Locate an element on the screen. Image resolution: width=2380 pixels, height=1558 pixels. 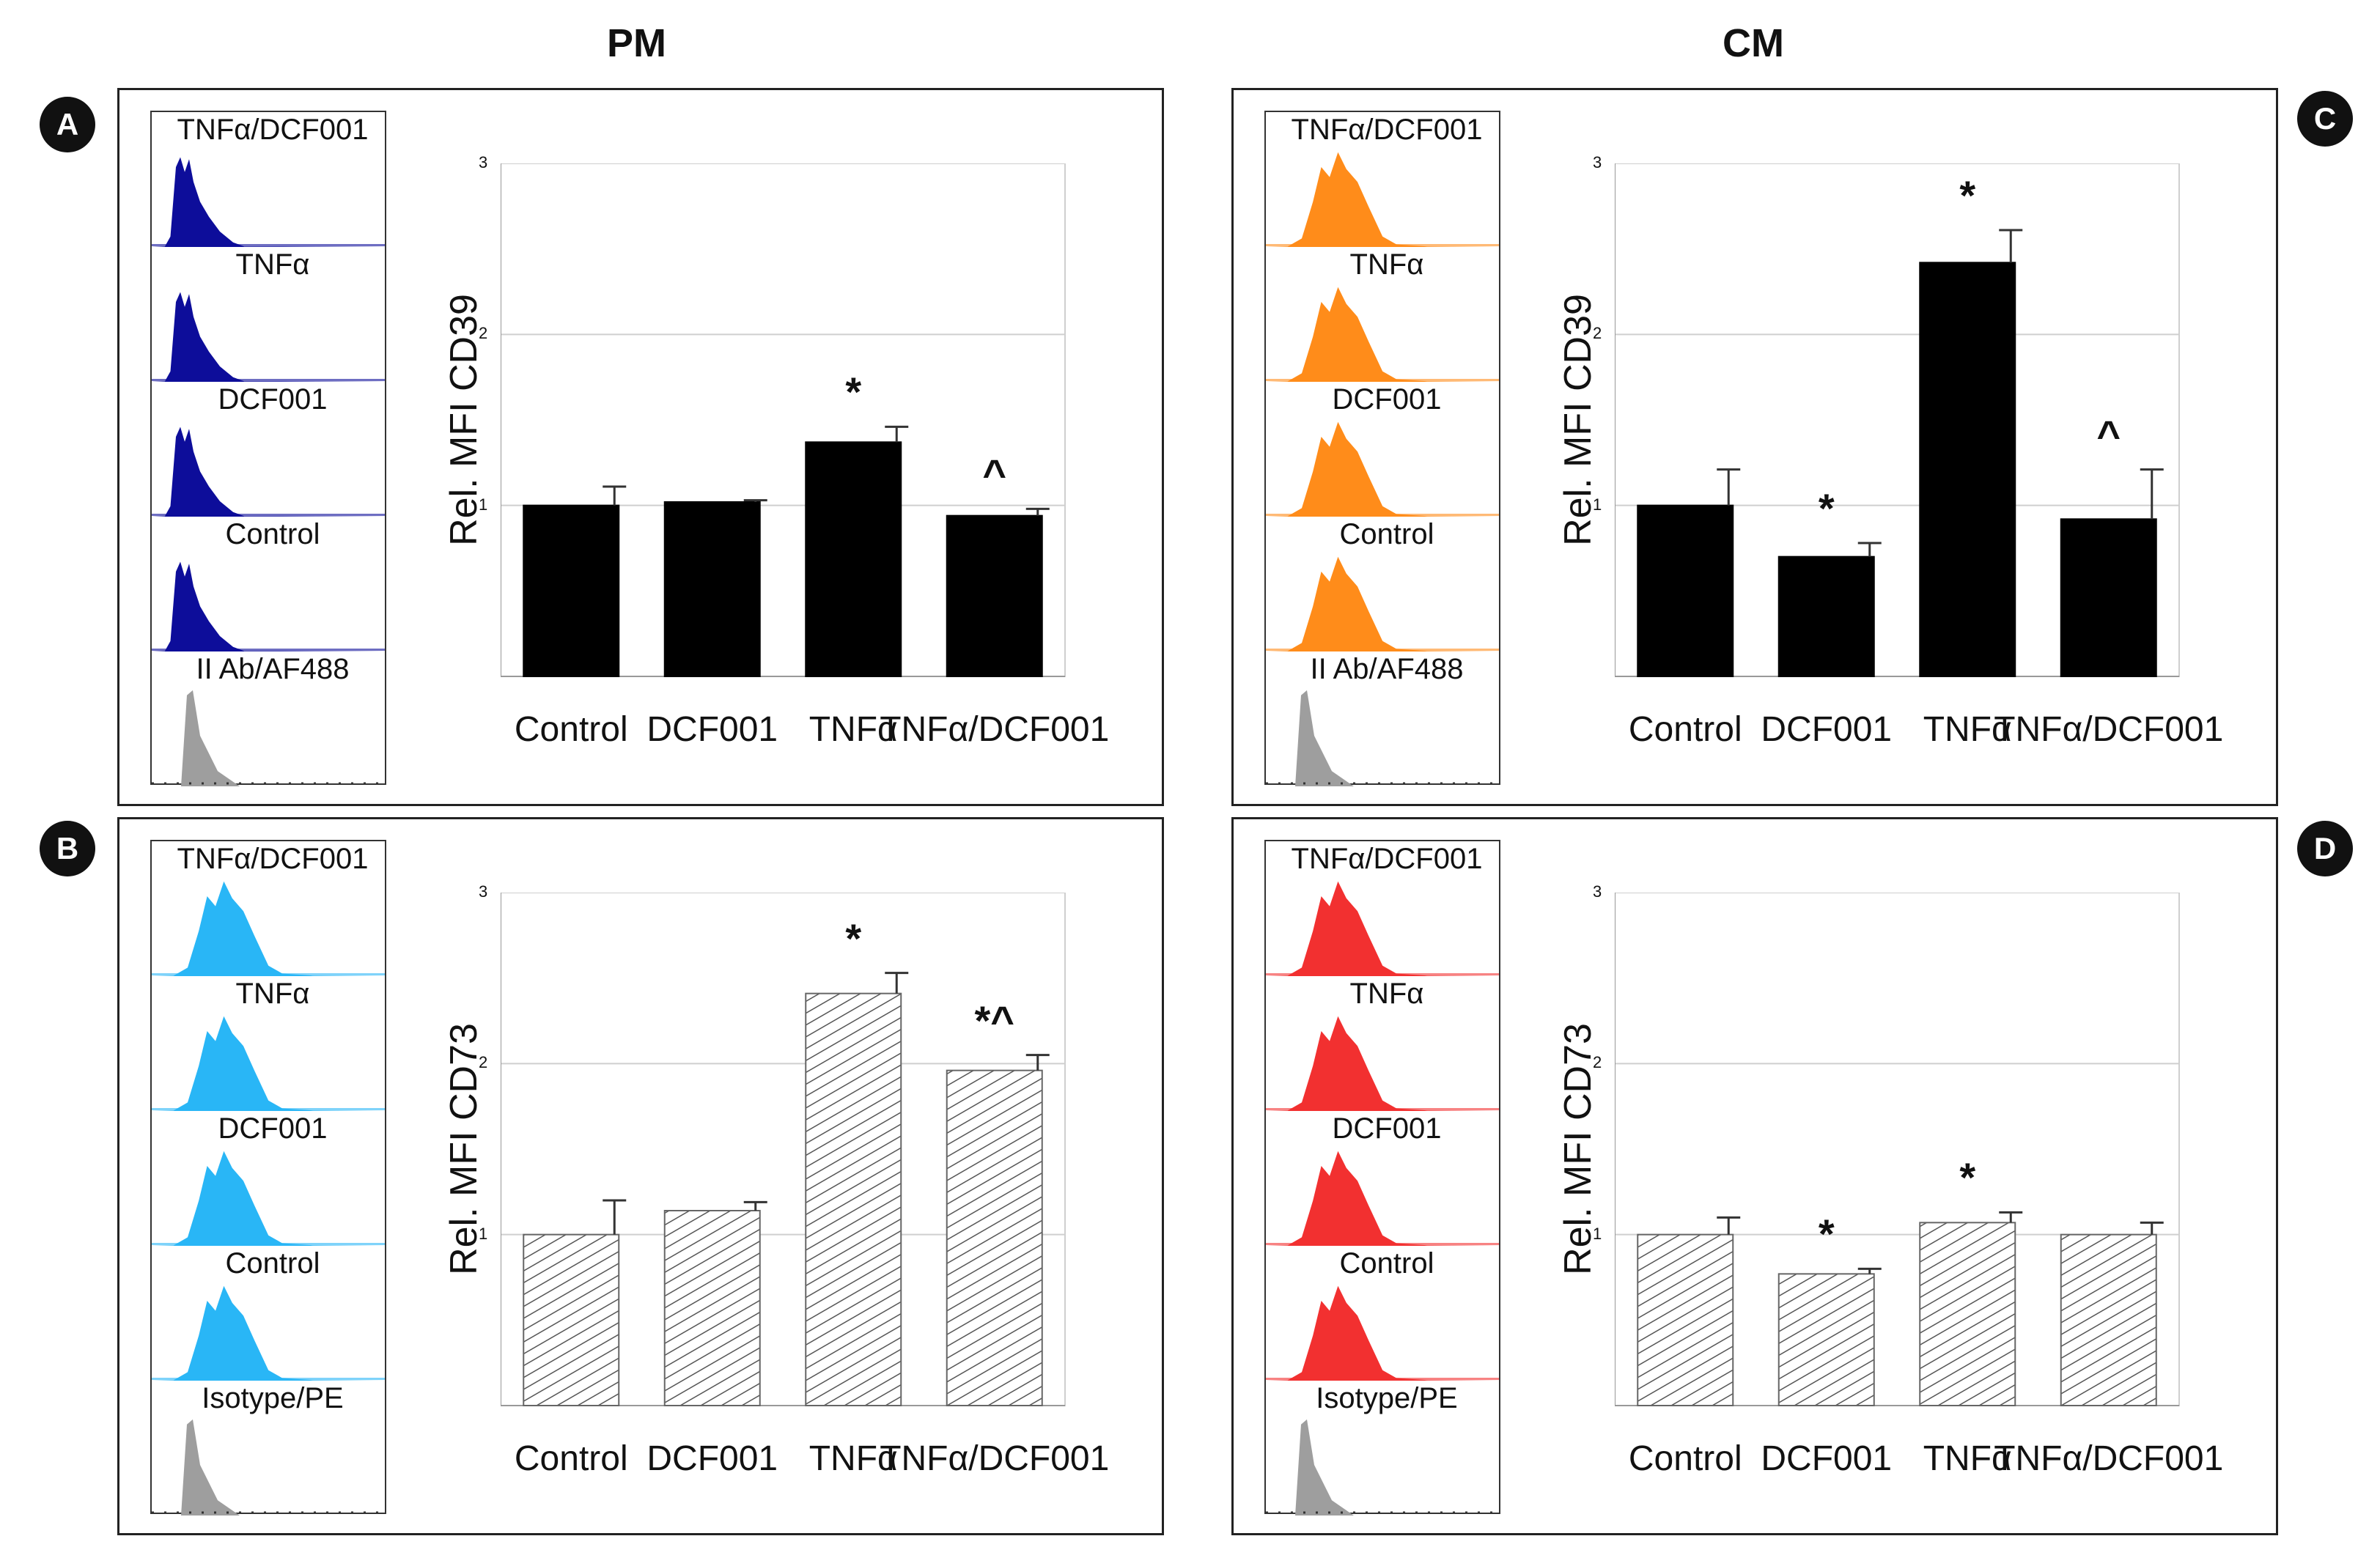
bar-chart is located at coordinates (783, 420).